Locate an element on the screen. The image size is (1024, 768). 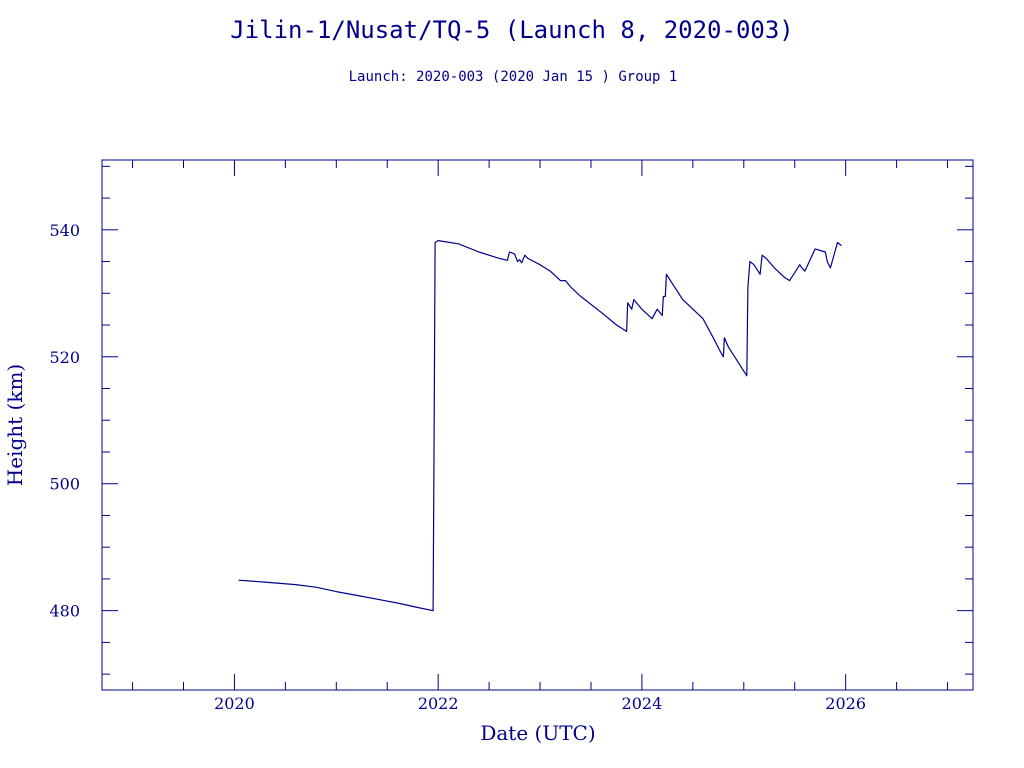
y-tick-label: 500 is located at coordinates (64, 484).